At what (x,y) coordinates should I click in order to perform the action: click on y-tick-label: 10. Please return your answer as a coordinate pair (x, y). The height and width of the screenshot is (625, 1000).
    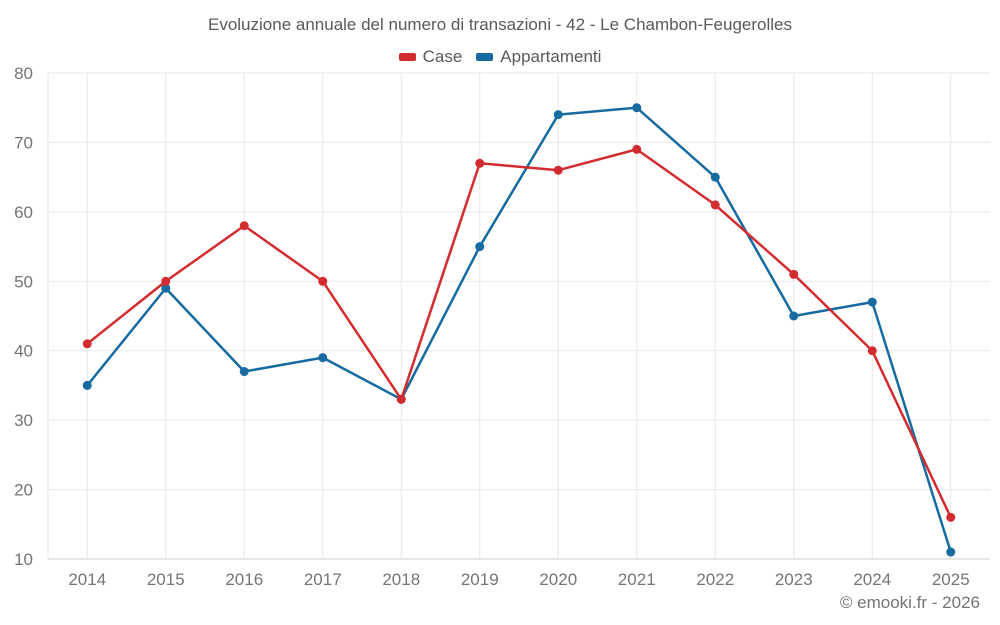
    Looking at the image, I should click on (23, 559).